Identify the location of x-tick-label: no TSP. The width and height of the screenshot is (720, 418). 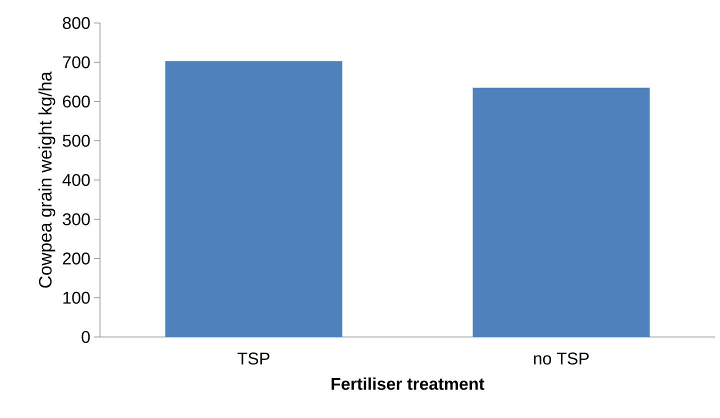
(561, 358).